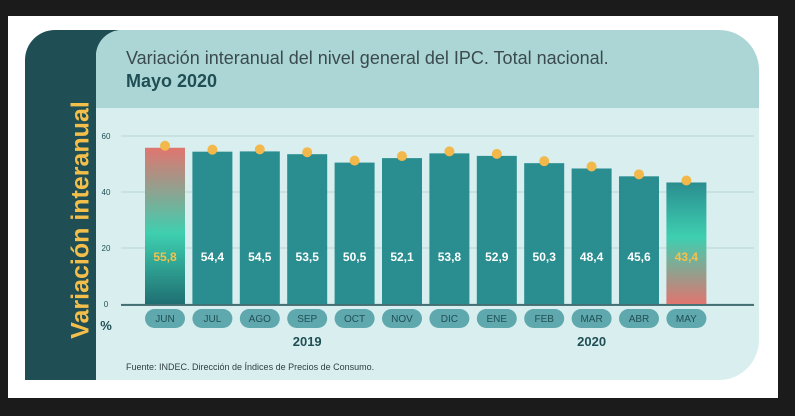 The image size is (795, 416). I want to click on x-tick-label: NOV, so click(402, 319).